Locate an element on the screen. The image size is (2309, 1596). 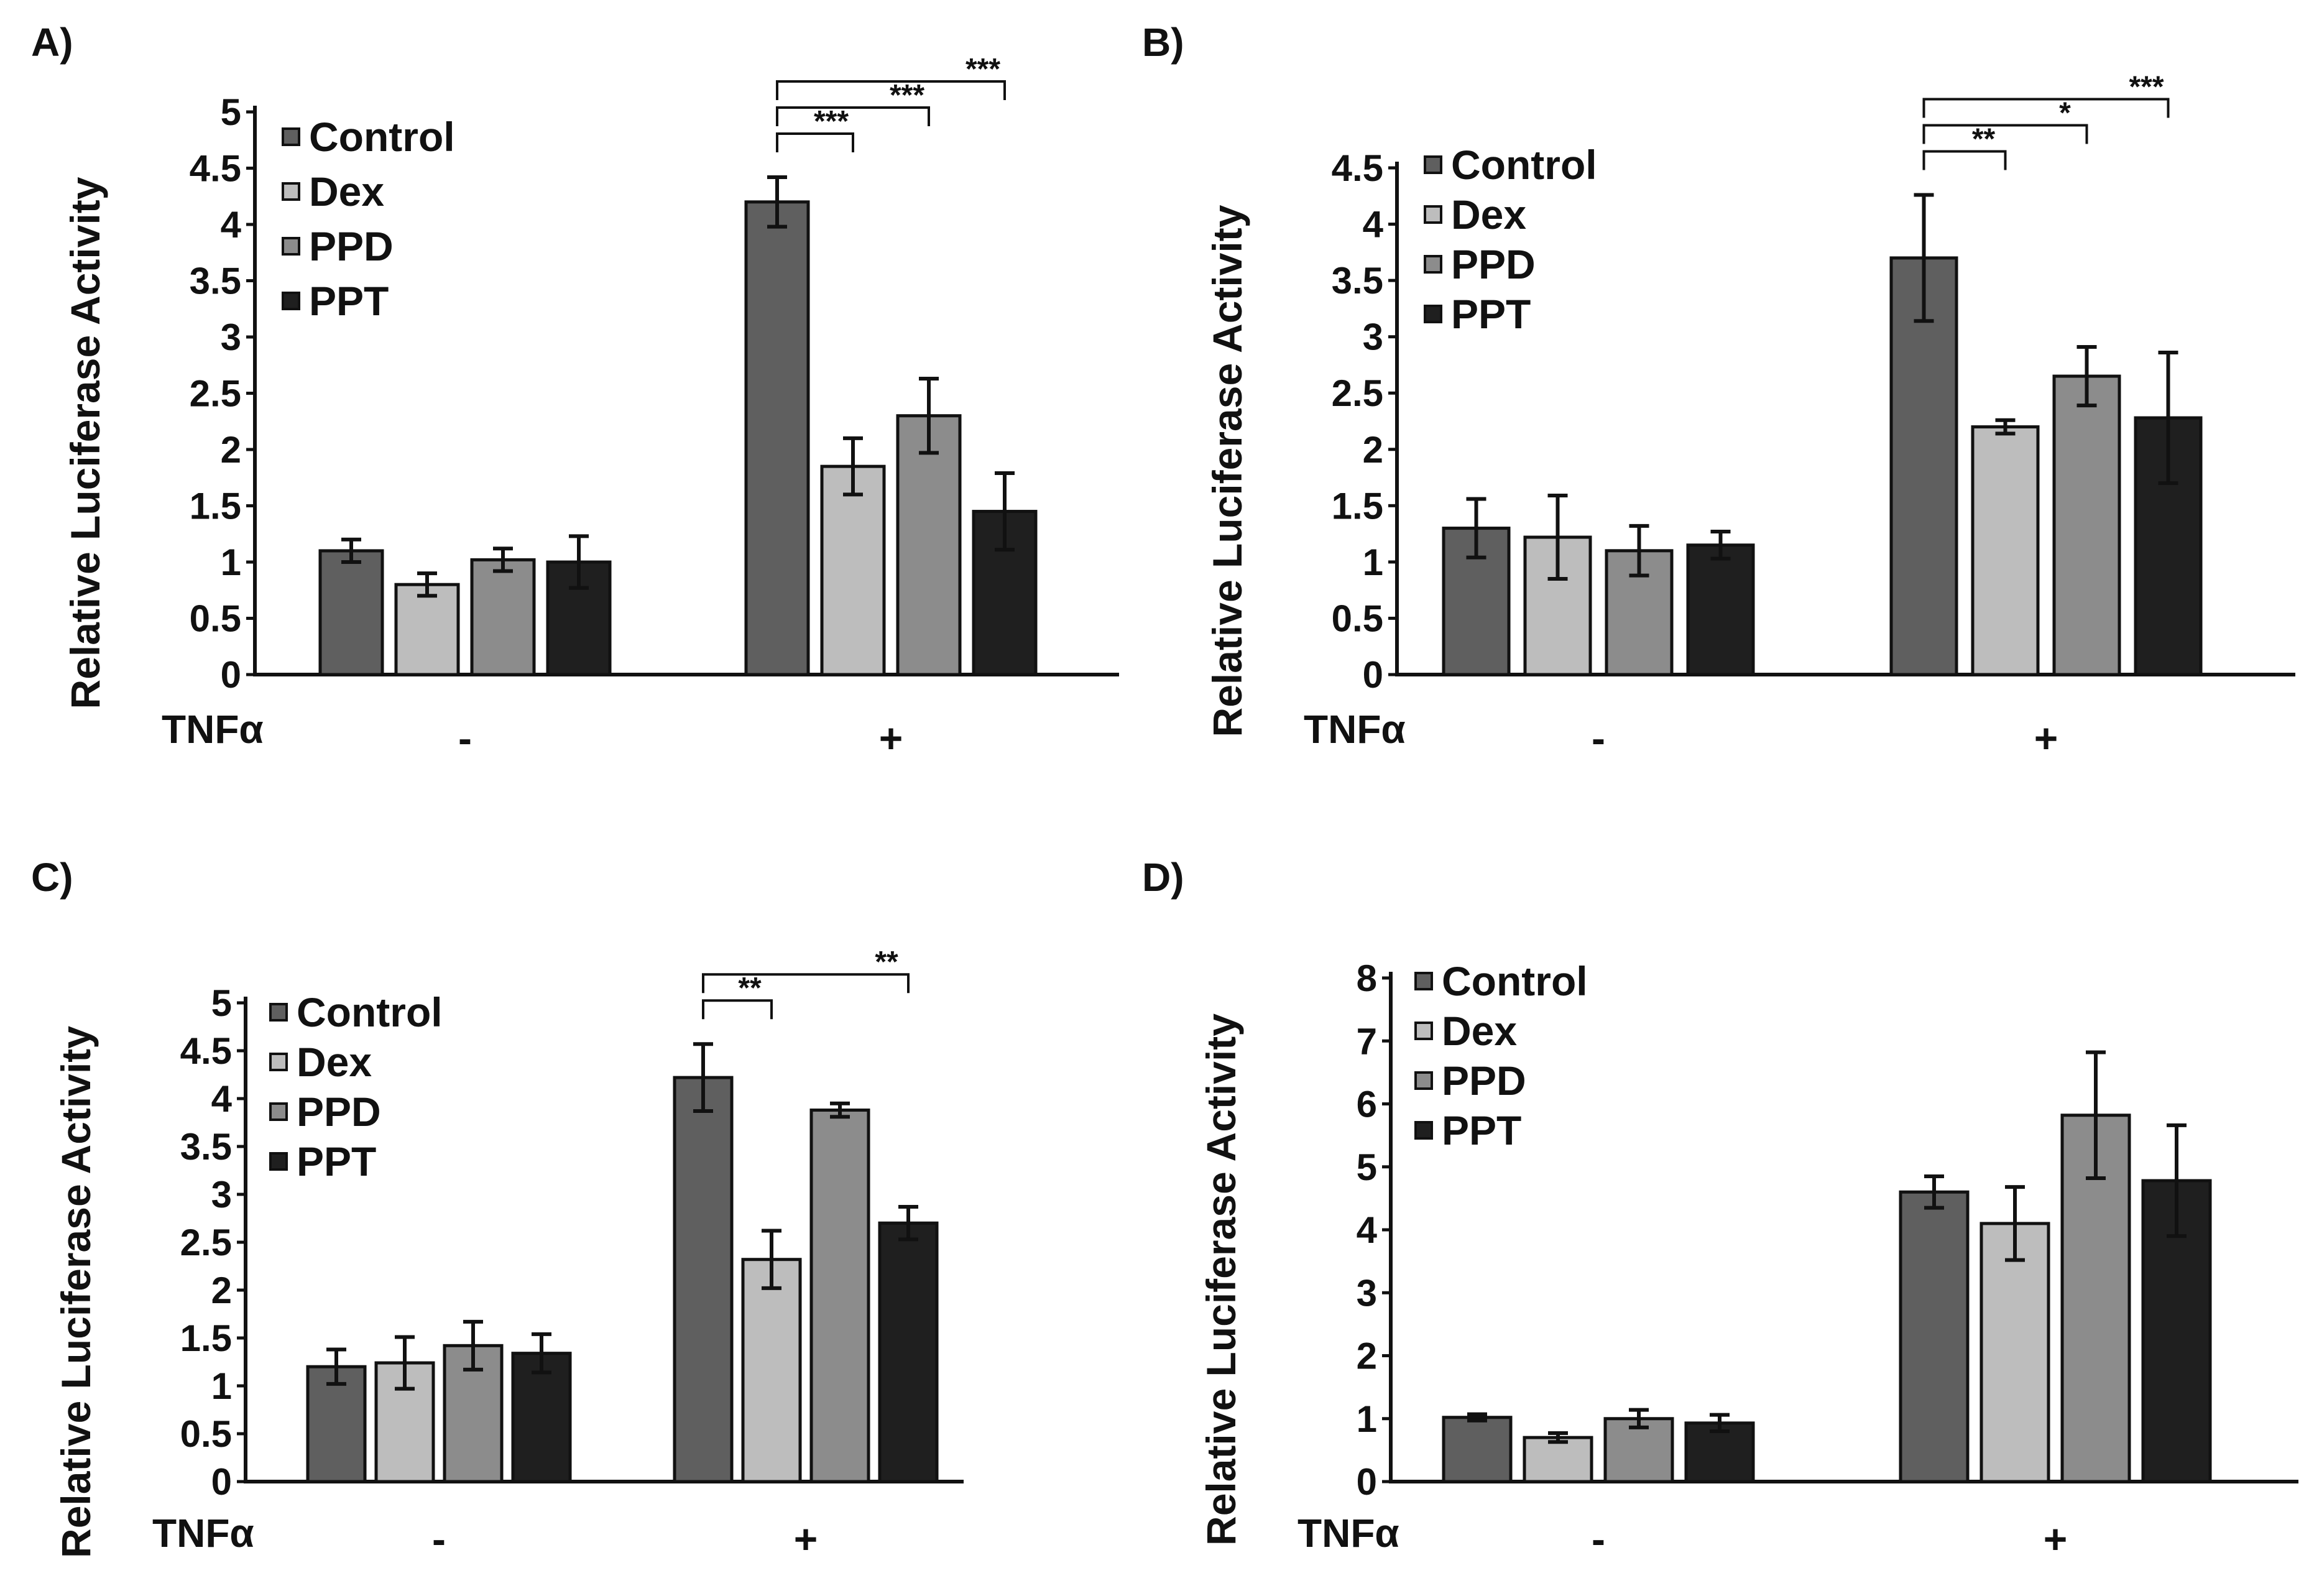
panel-label: B) is located at coordinates (1163, 43).